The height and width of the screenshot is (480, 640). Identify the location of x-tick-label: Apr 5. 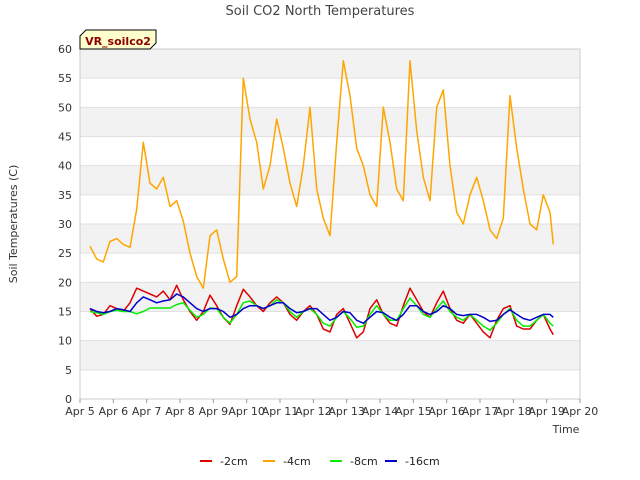
(80, 411).